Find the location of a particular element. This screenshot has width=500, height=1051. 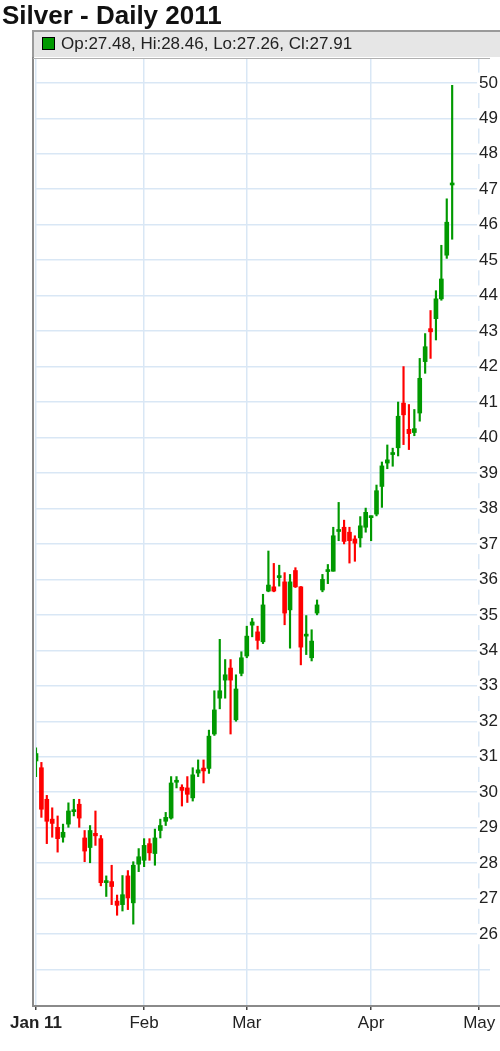

y-tick-label: 37 is located at coordinates (488, 543).